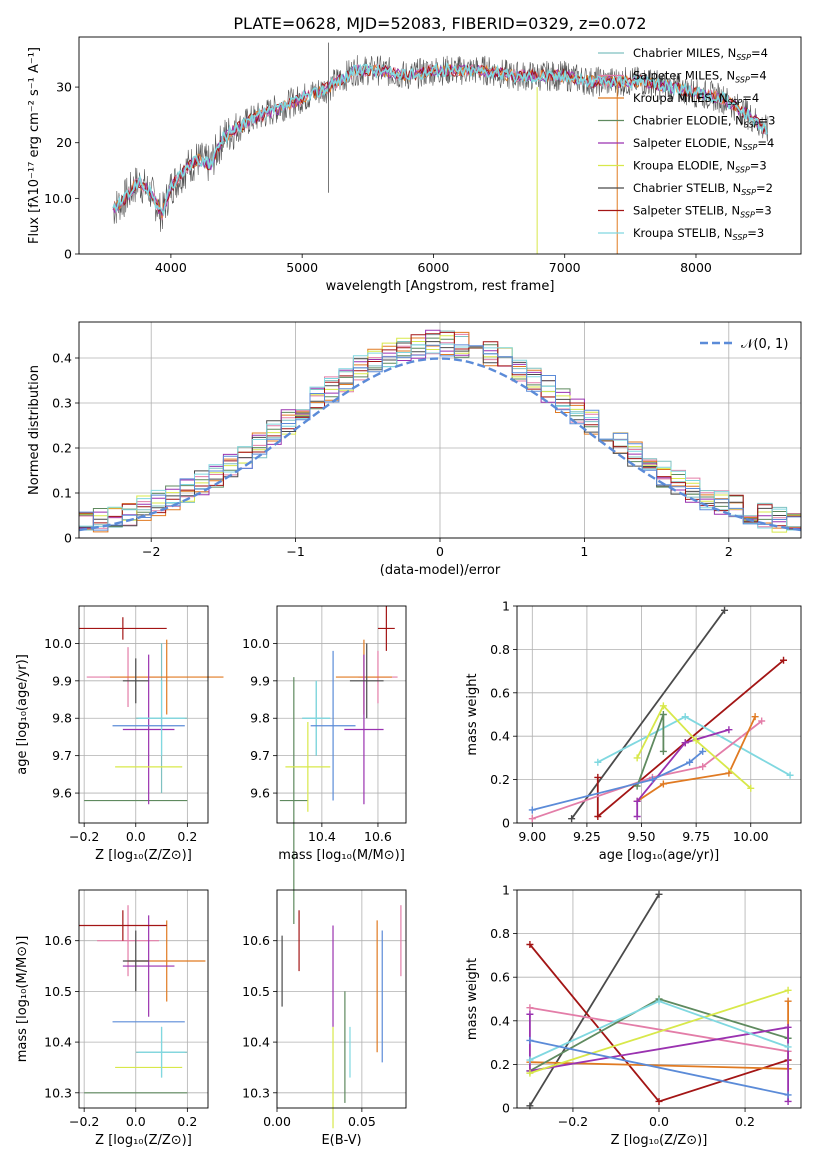  Describe the element at coordinates (62, 755) in the screenshot. I see `y-tick-label: 9.7` at that location.